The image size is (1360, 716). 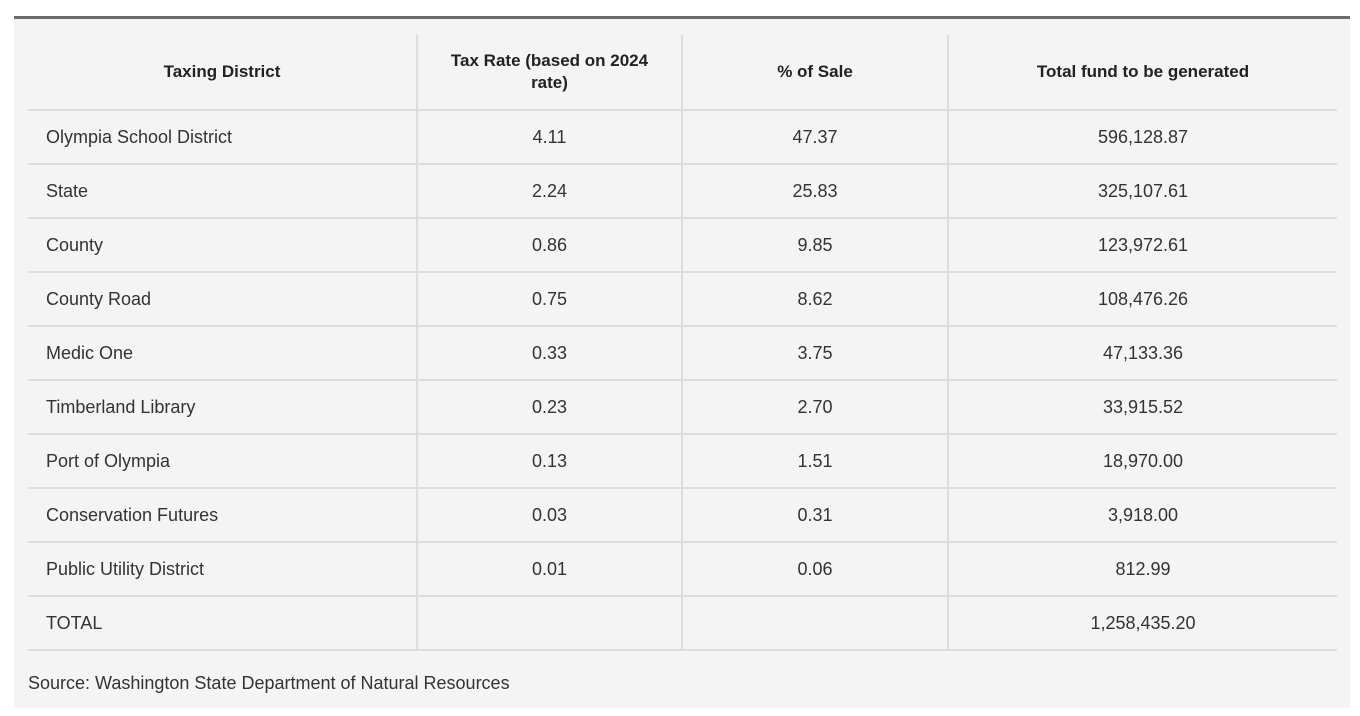 What do you see at coordinates (549, 245) in the screenshot?
I see `cell-tax-rate: 0.86` at bounding box center [549, 245].